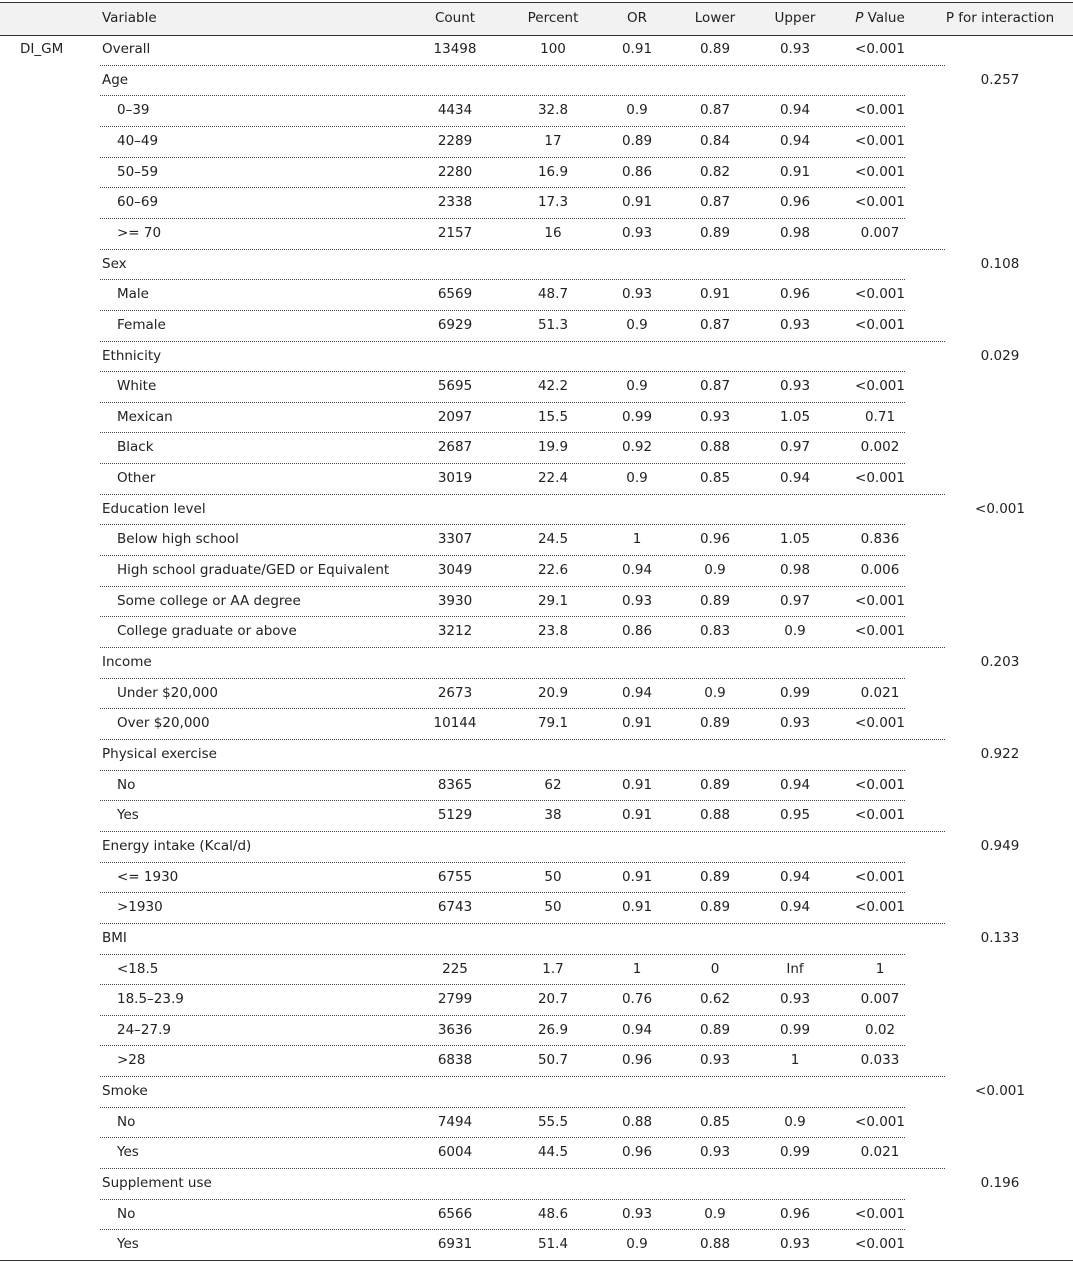 This screenshot has width=1073, height=1262. Describe the element at coordinates (637, 631) in the screenshot. I see `cell: 0.86` at that location.